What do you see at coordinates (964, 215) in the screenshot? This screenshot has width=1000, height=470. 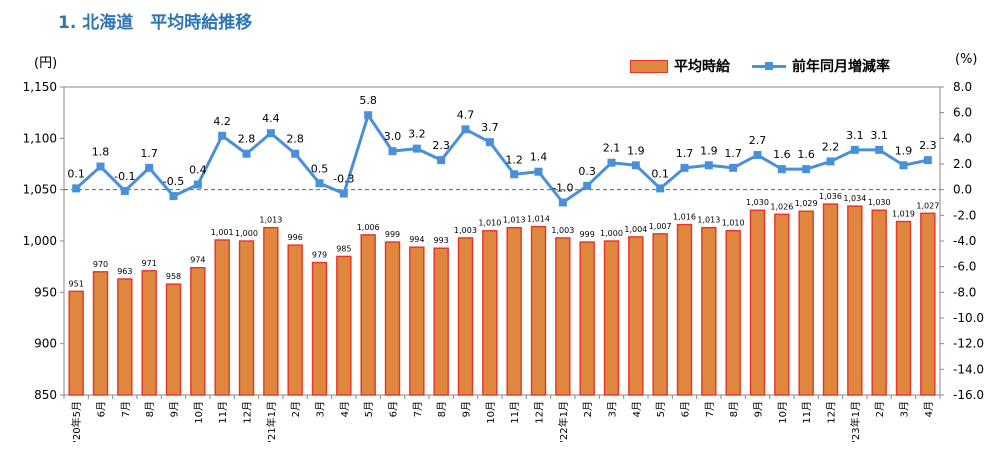 I see `right-tick-label: -2.0` at bounding box center [964, 215].